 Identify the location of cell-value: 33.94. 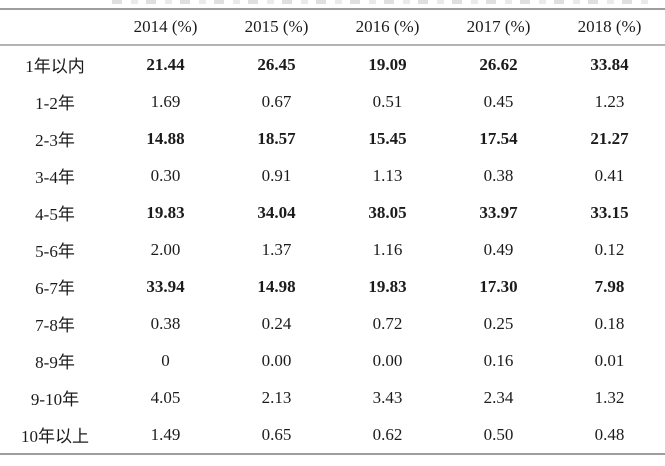
(165, 286).